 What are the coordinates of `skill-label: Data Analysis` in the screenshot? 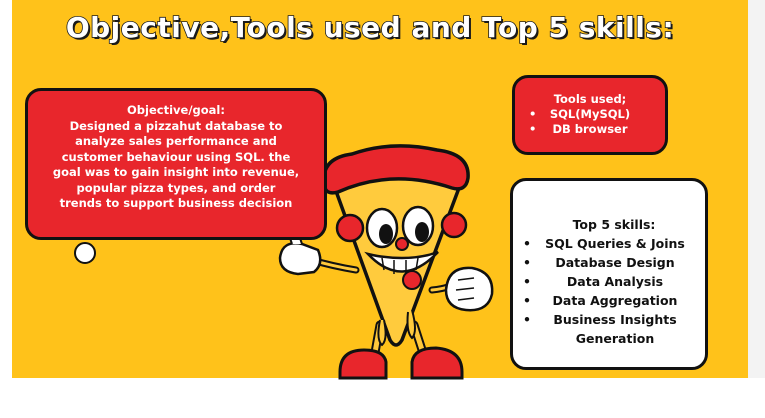 It's located at (615, 281).